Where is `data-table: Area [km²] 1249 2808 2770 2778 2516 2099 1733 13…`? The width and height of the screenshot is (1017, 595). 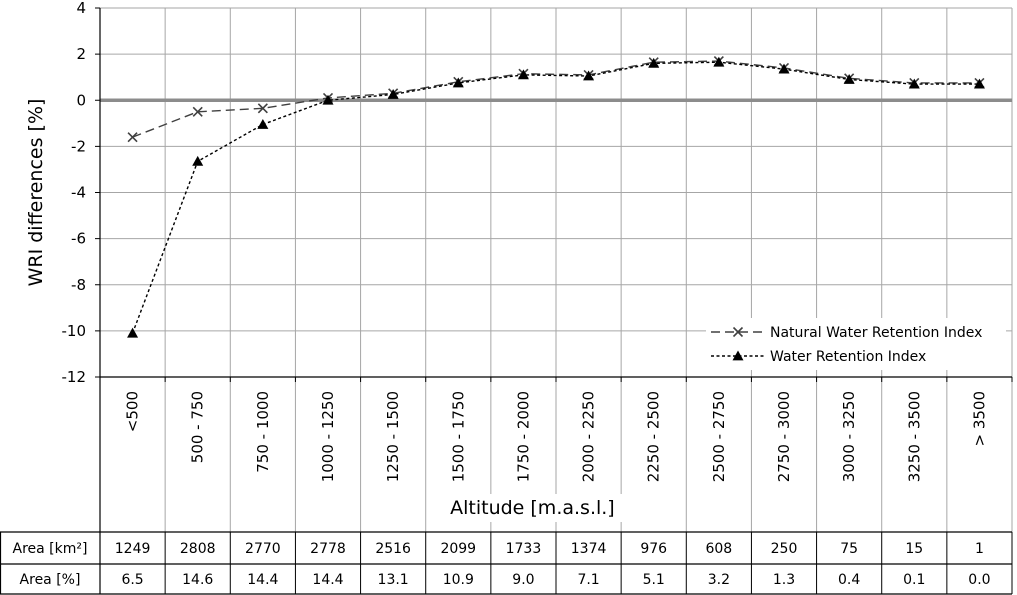
data-table: Area [km²] 1249 2808 2770 2778 2516 2099 1733 13… is located at coordinates (506, 563).